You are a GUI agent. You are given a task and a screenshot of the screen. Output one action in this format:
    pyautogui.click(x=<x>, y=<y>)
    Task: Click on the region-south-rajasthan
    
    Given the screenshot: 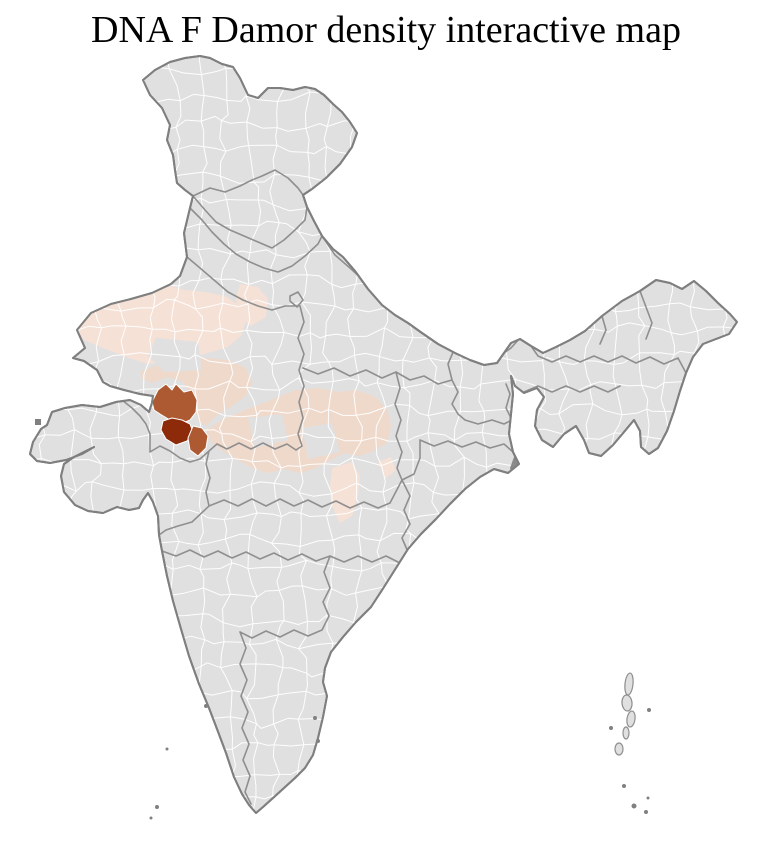 What is the action you would take?
    pyautogui.click(x=196, y=392)
    